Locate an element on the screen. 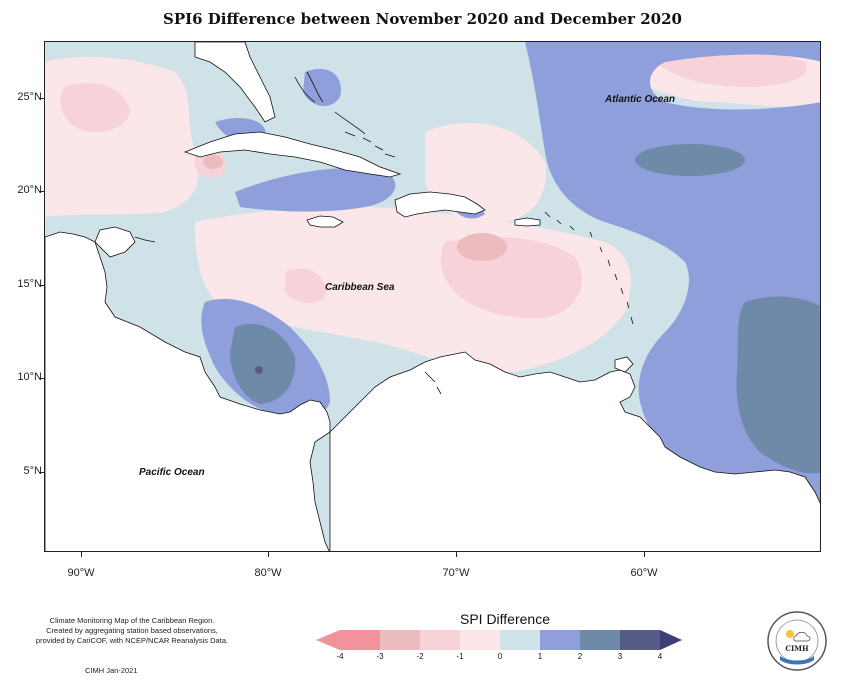  legend-tick-label: 2 is located at coordinates (580, 656).